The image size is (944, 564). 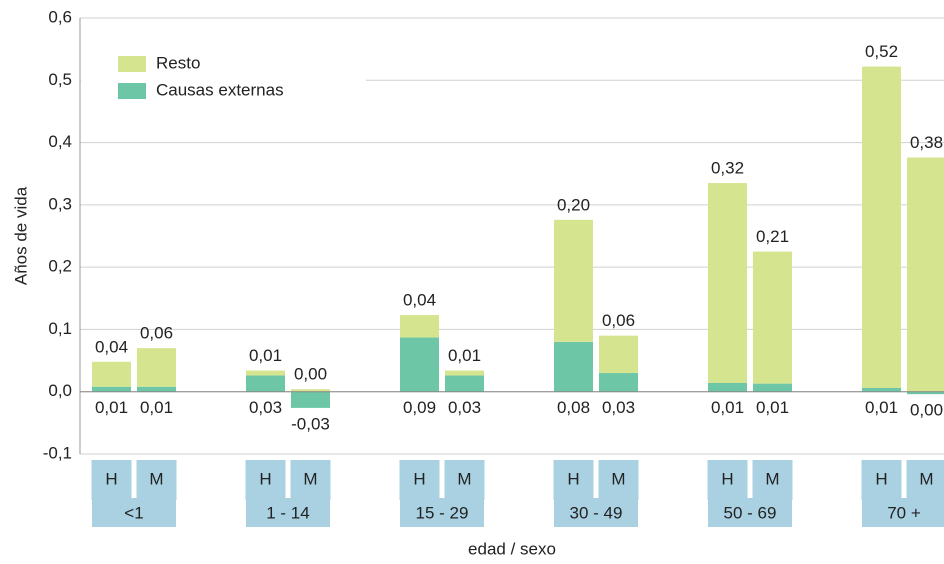 I want to click on group-label: 15 - 29, so click(x=442, y=512).